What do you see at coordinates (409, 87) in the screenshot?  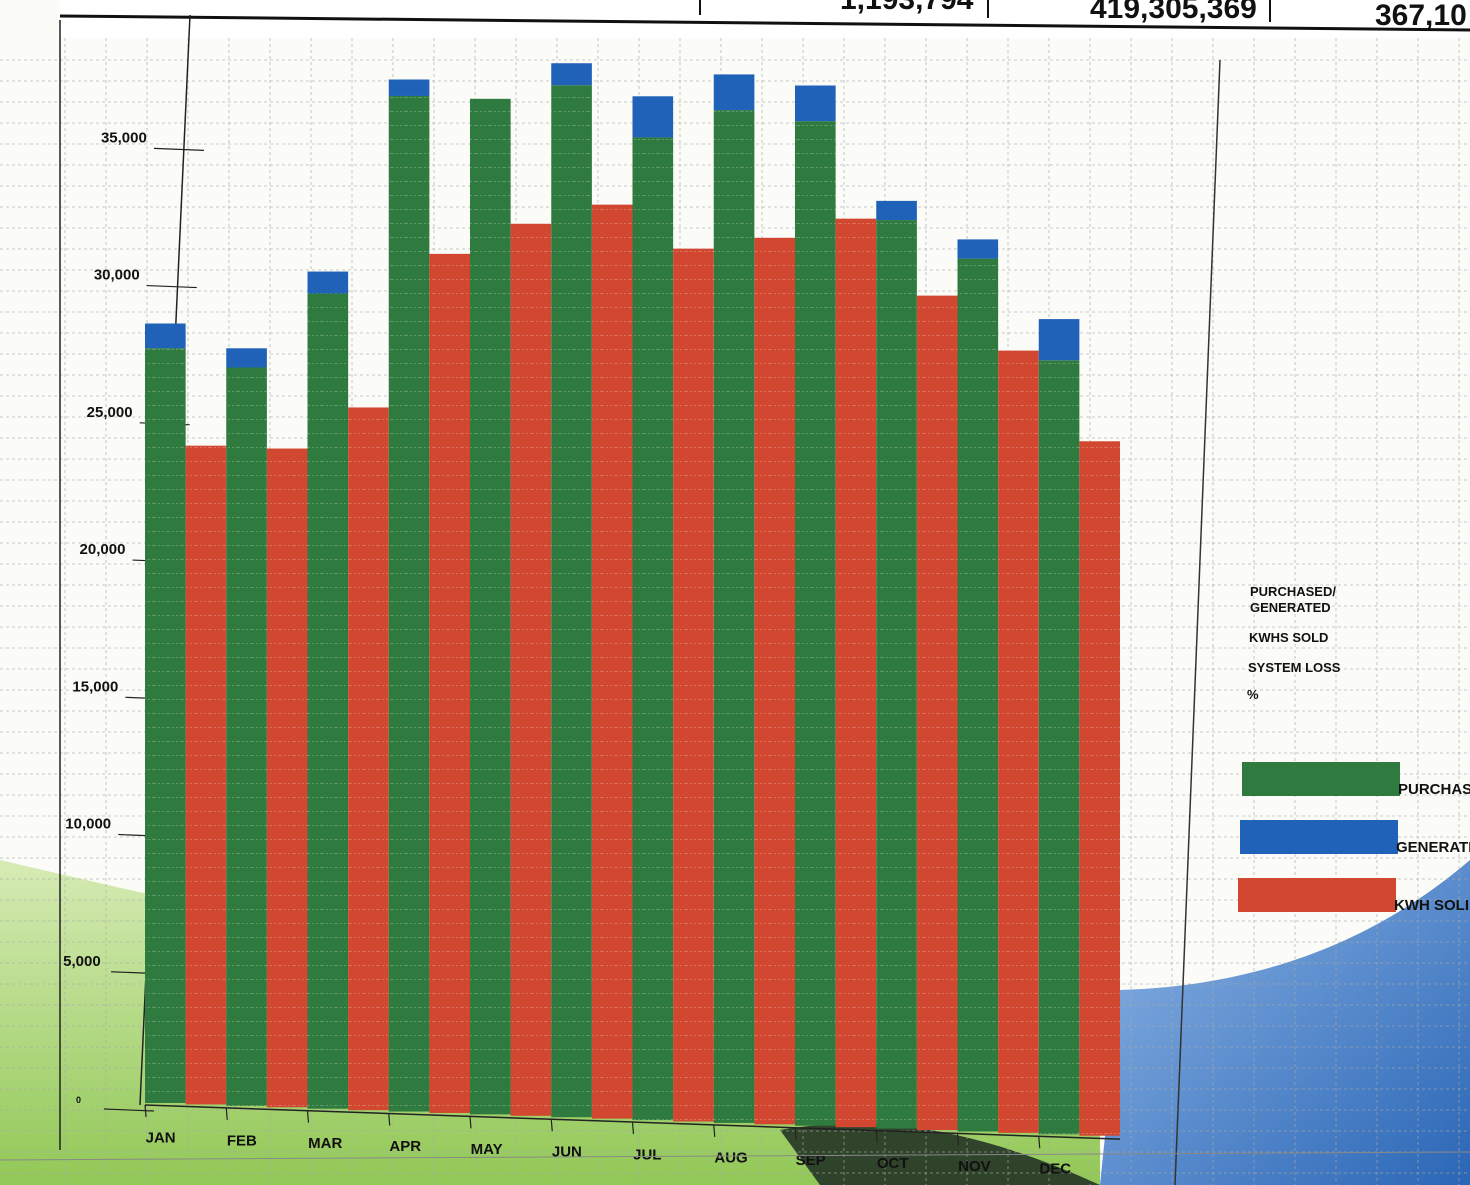 I see `bar-generated-apr` at bounding box center [409, 87].